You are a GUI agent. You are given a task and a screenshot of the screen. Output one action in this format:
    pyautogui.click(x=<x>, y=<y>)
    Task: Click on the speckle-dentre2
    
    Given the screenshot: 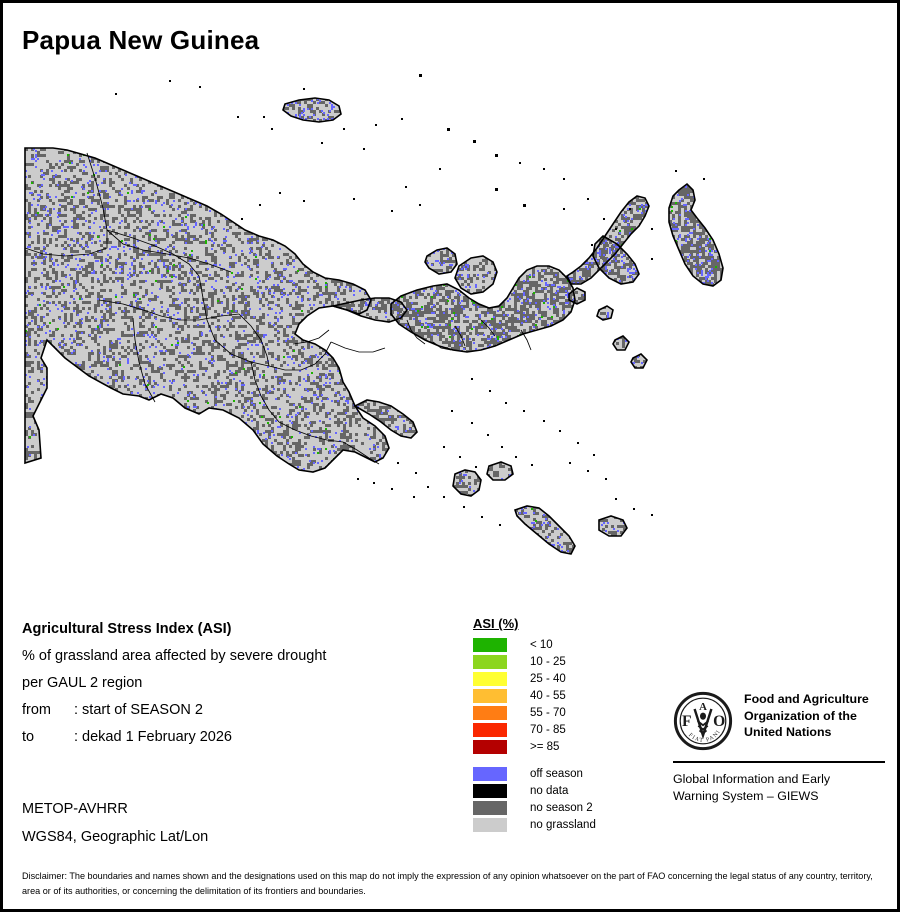 What is the action you would take?
    pyautogui.click(x=477, y=275)
    